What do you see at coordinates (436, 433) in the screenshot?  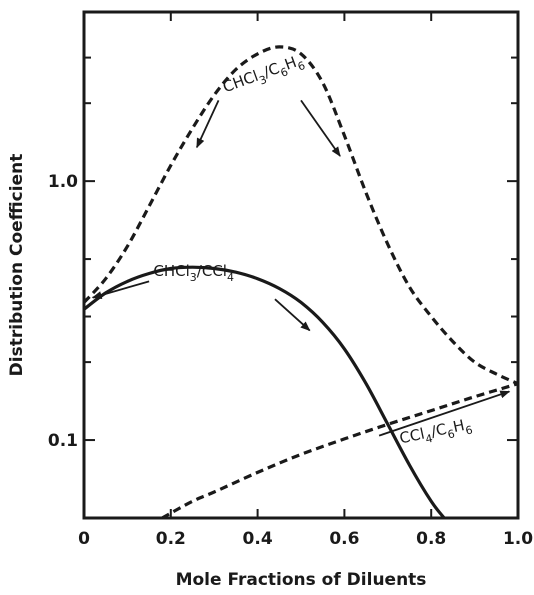 I see `curve-label-ccl4_c6h6: CCl4/C6H6` at bounding box center [436, 433].